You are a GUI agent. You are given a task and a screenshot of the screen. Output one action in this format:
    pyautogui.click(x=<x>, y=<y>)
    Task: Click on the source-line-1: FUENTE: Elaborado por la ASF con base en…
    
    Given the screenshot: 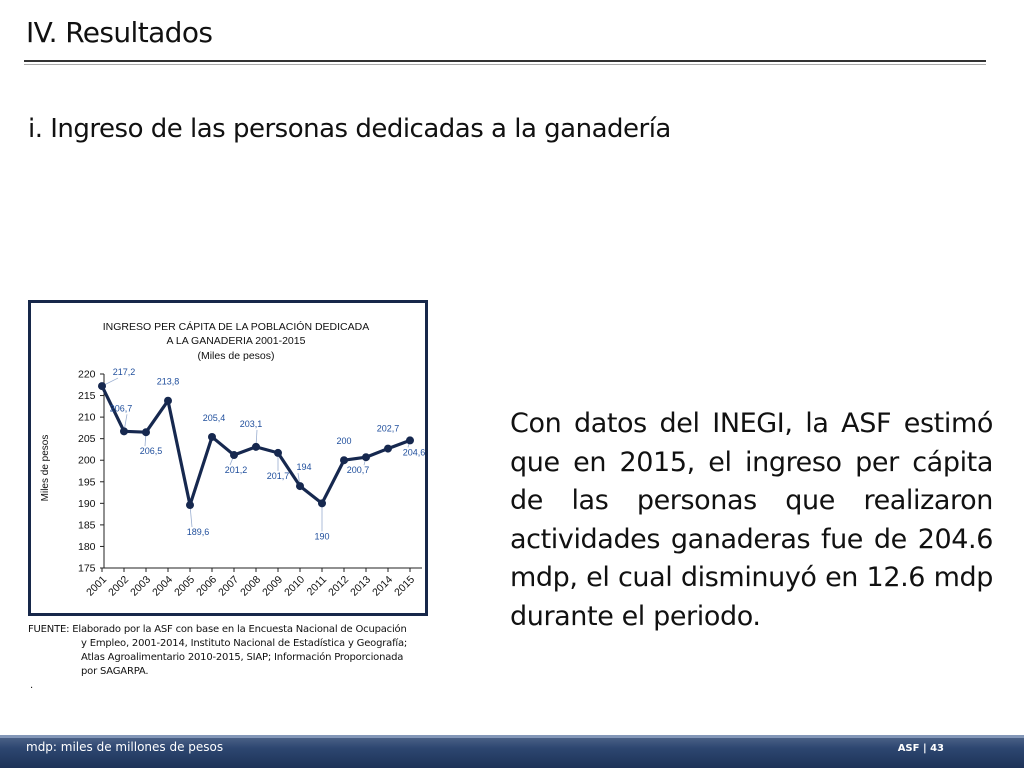 What is the action you would take?
    pyautogui.click(x=217, y=629)
    